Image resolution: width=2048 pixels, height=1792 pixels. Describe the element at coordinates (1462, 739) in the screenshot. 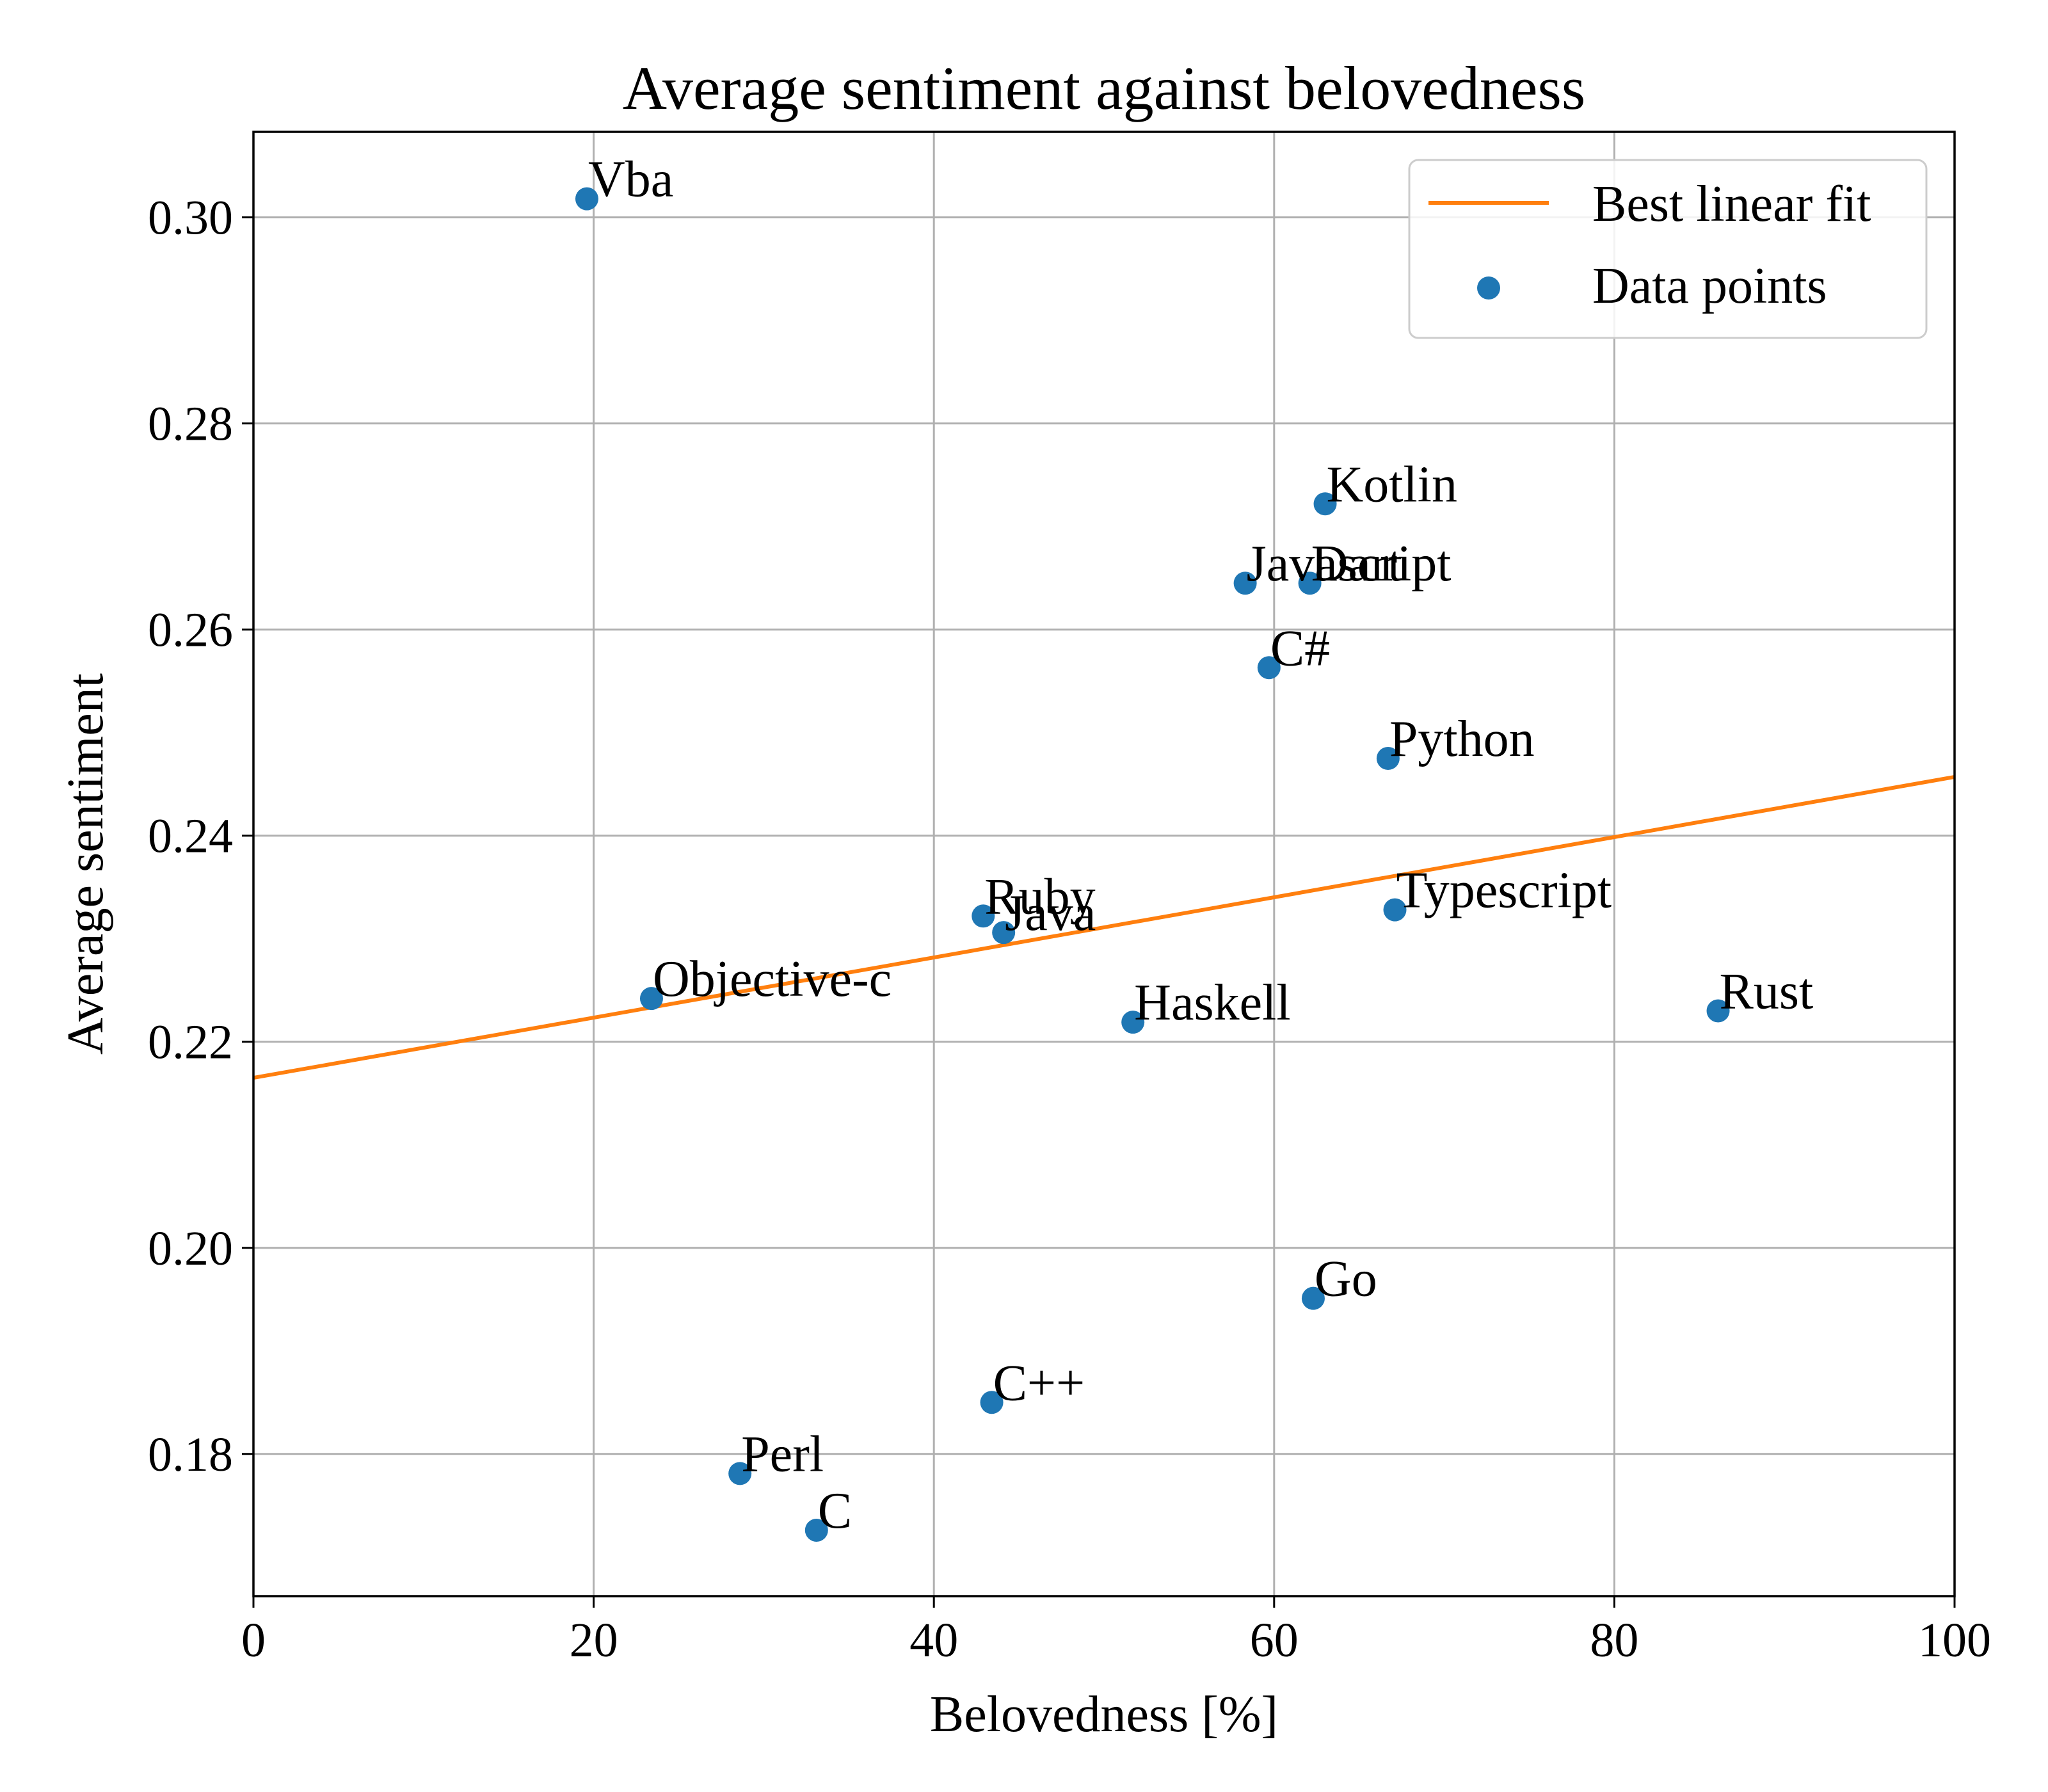

I see `point-label: Python` at that location.